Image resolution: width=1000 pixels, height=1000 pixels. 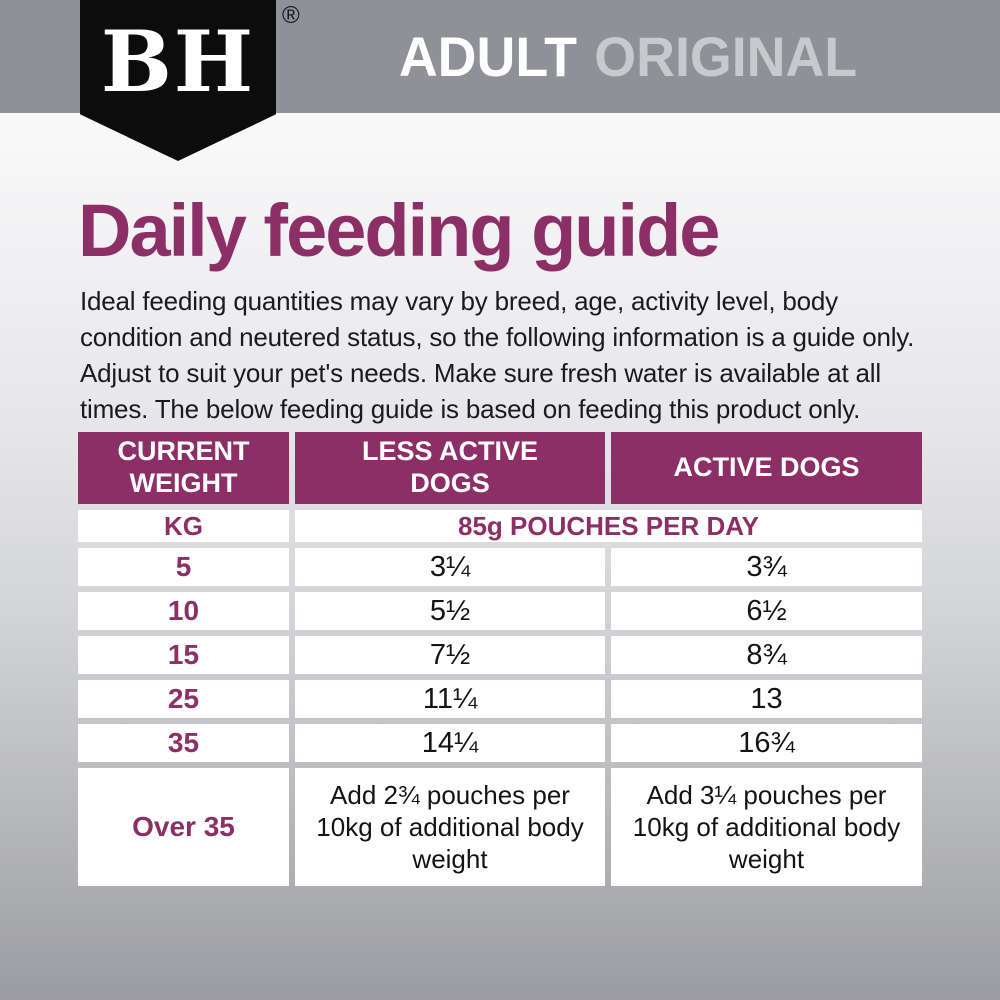 I want to click on product-title: ADULT ORIGINAL, so click(x=628, y=56).